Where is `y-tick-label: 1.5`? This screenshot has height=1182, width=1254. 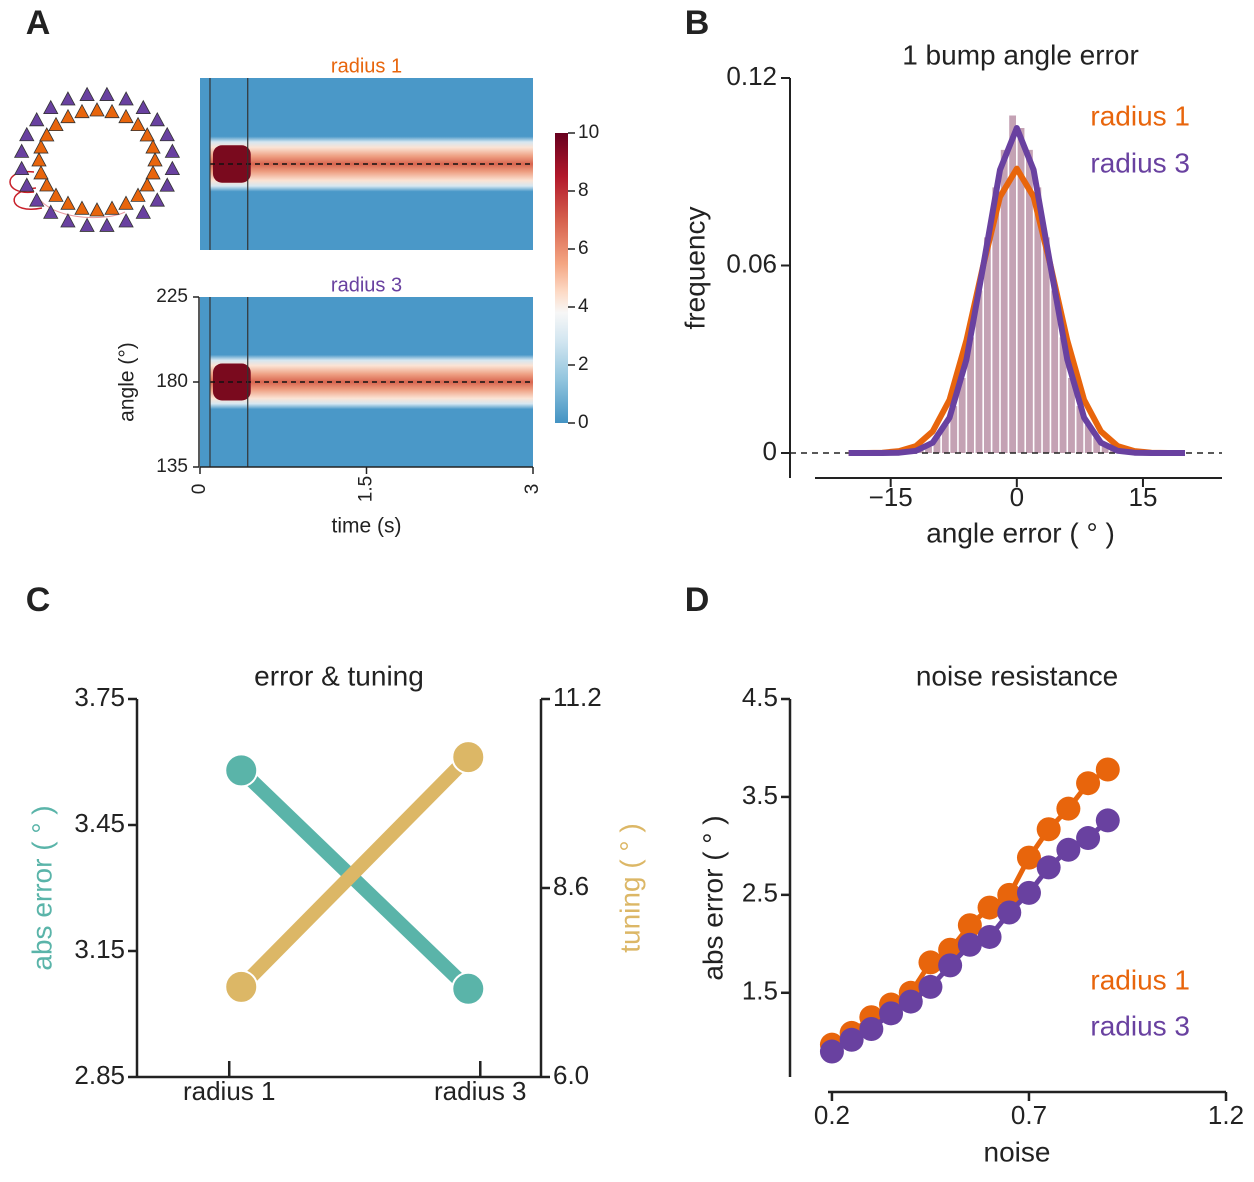 y-tick-label: 1.5 is located at coordinates (760, 991).